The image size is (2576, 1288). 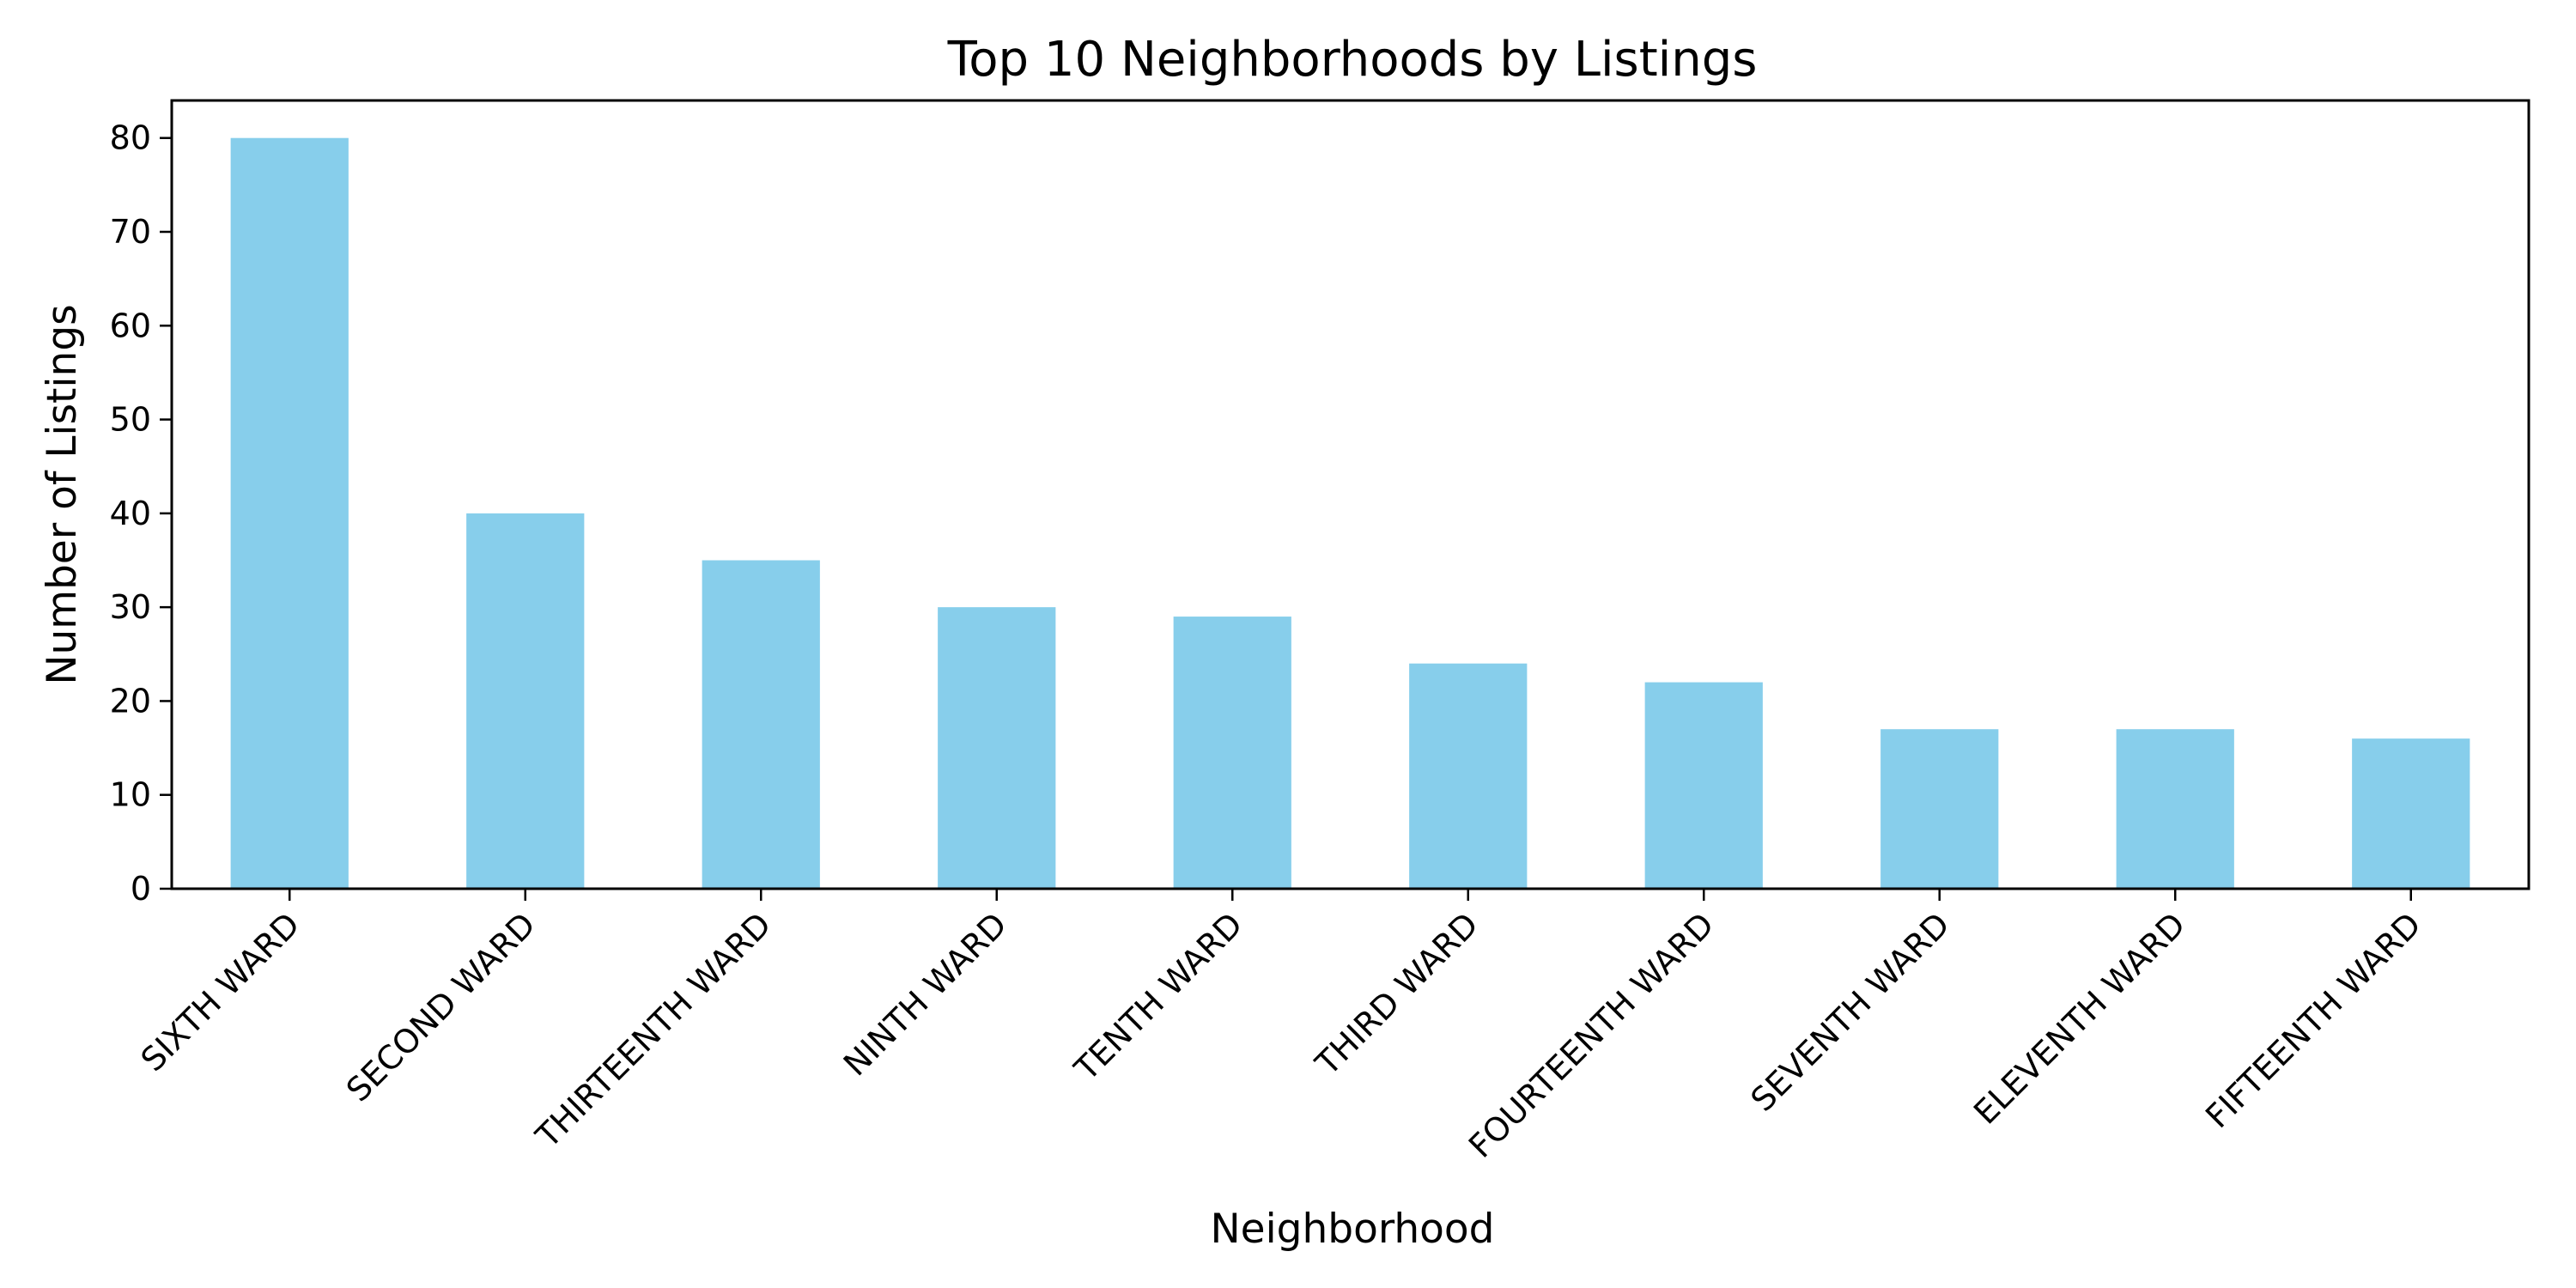 What do you see at coordinates (130, 701) in the screenshot?
I see `y-tick-label: 20` at bounding box center [130, 701].